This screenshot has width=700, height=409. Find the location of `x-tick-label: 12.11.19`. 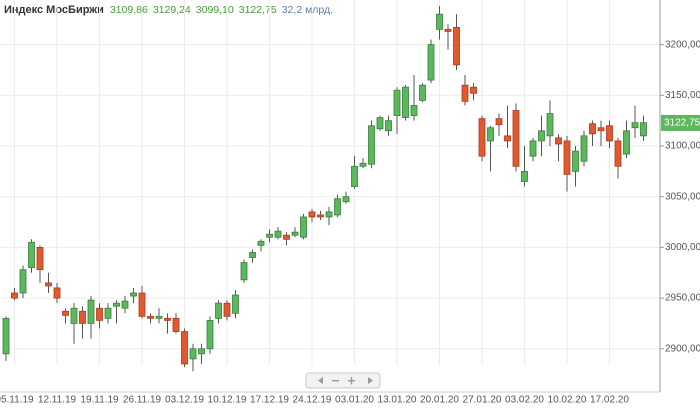

x-tick-label: 12.11.19 is located at coordinates (57, 400).